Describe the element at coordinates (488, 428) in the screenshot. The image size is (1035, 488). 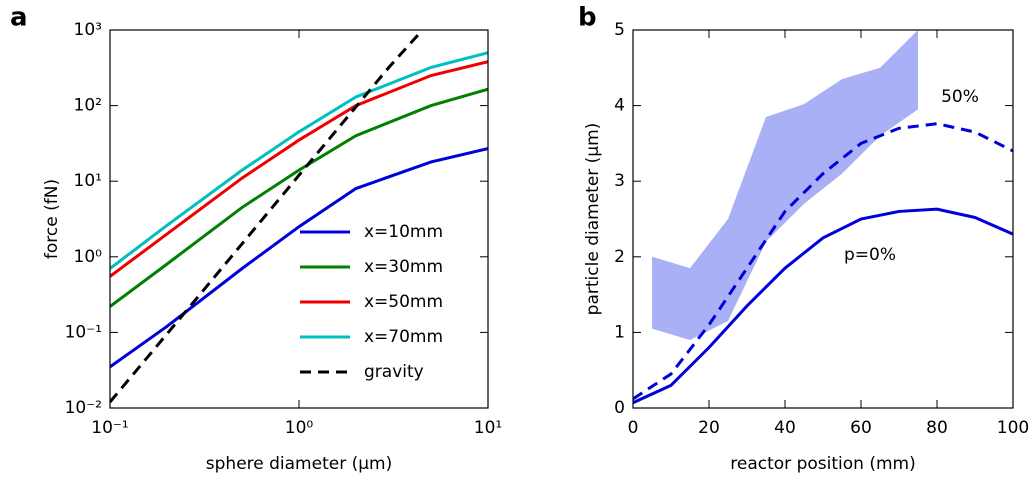
I see `x-tick-label: 10¹` at that location.